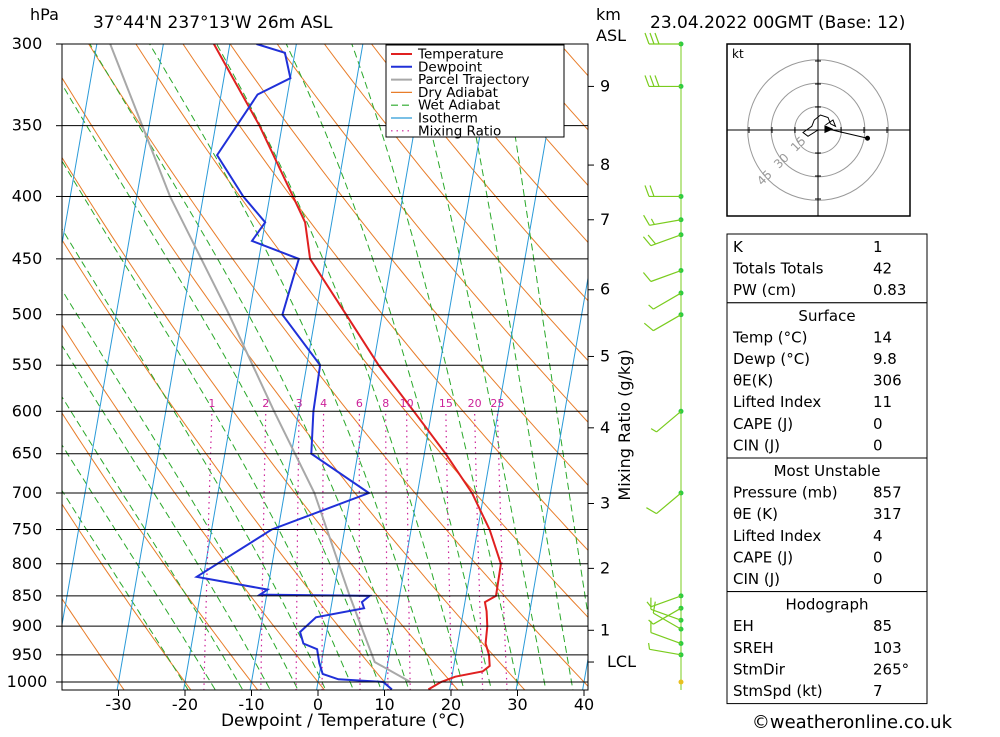  What do you see at coordinates (355, 564) in the screenshot?
I see `mixing-ratio-lines` at bounding box center [355, 564].